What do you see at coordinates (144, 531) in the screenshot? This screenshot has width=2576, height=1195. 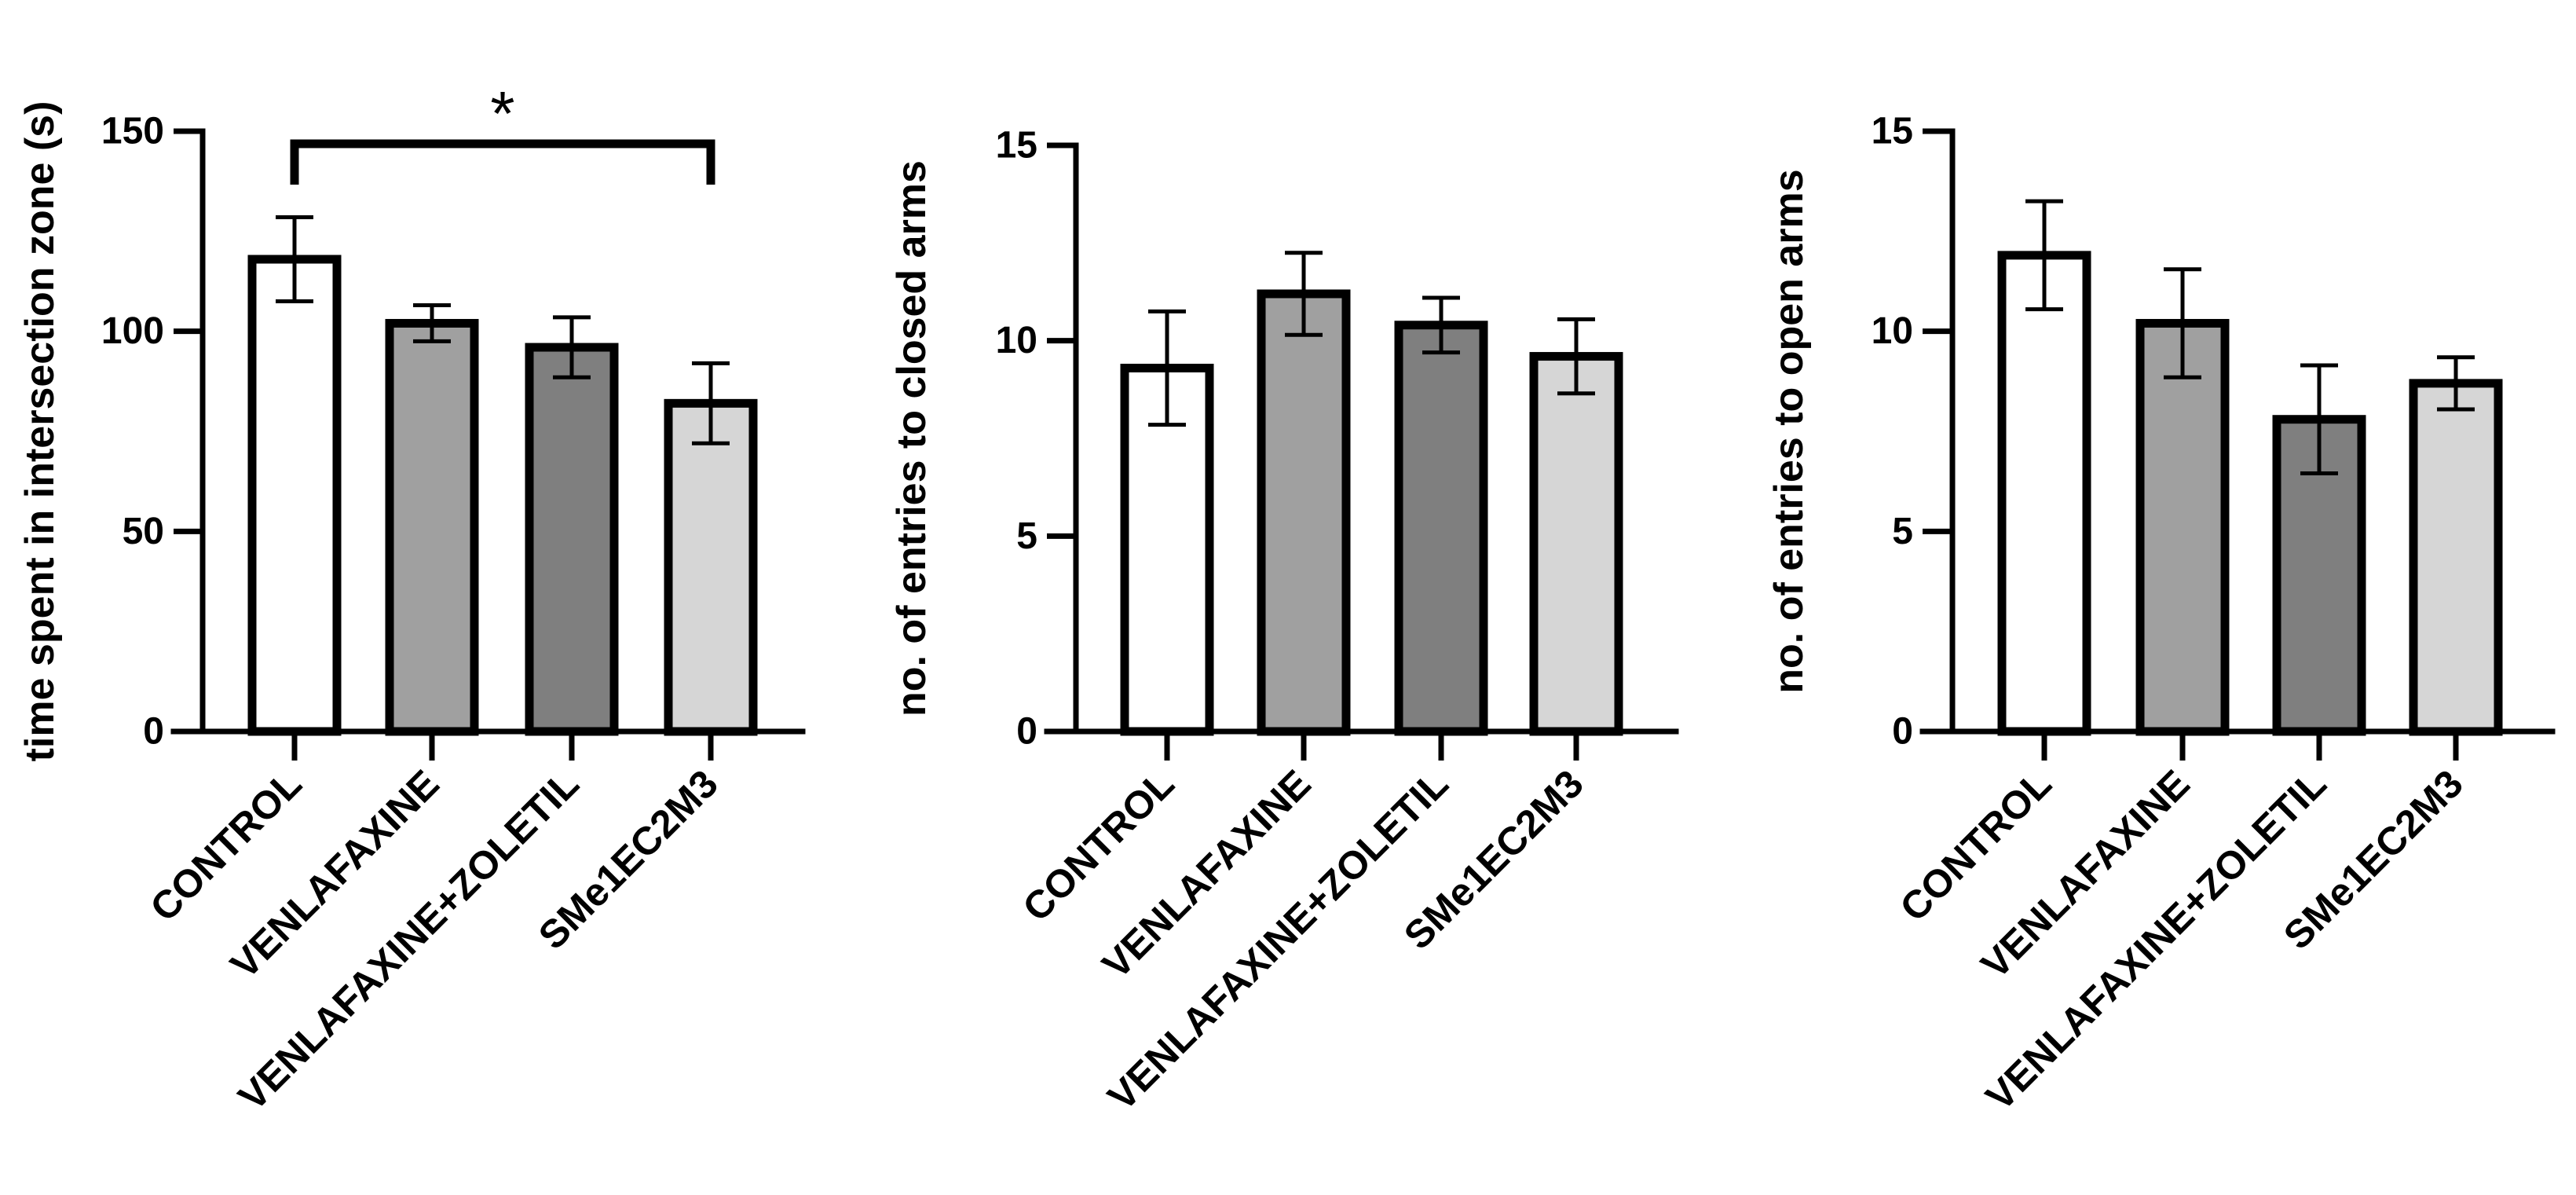 I see `y-tick-label: 50` at bounding box center [144, 531].